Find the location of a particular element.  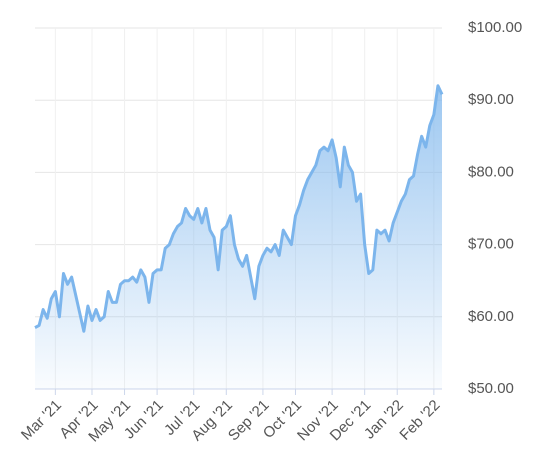

x-tick-label: Mar '21 is located at coordinates (41, 420).